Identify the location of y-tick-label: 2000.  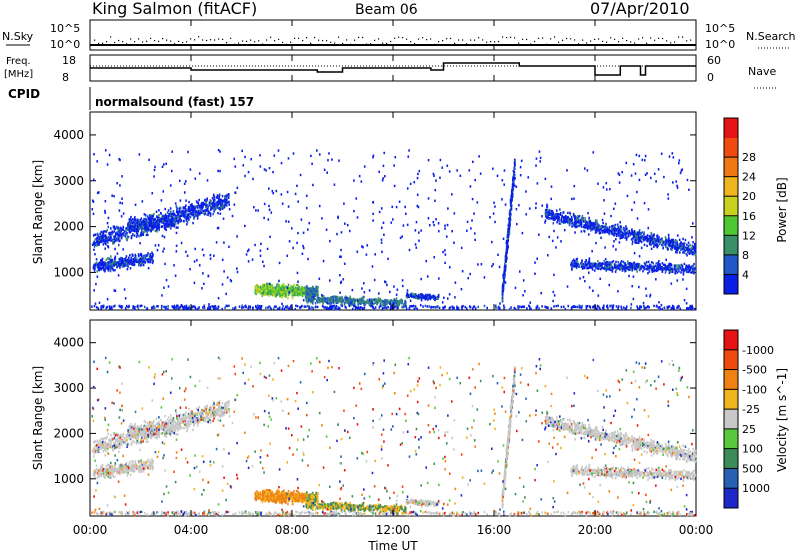
(68, 227).